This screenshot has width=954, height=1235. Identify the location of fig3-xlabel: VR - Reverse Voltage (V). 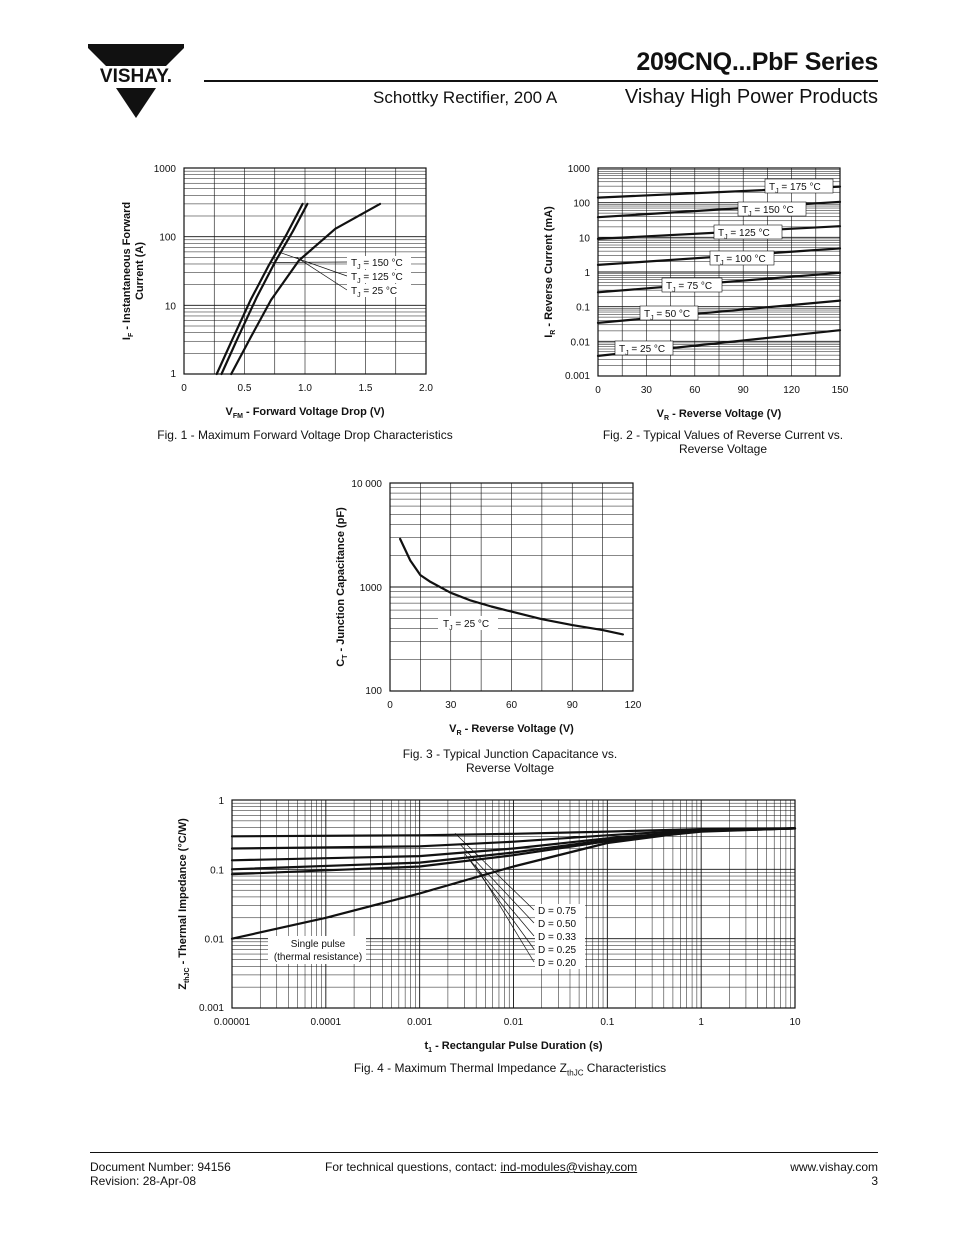
(511, 730).